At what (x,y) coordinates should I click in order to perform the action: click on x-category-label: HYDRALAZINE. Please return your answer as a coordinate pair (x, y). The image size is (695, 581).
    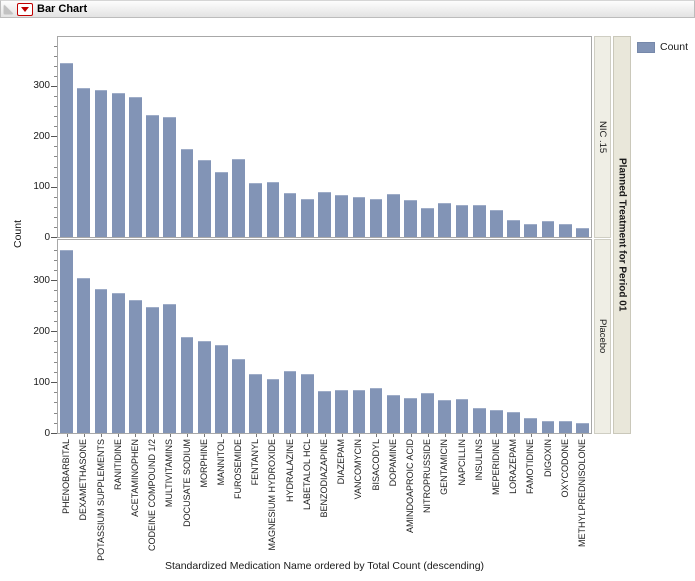
    Looking at the image, I should click on (289, 471).